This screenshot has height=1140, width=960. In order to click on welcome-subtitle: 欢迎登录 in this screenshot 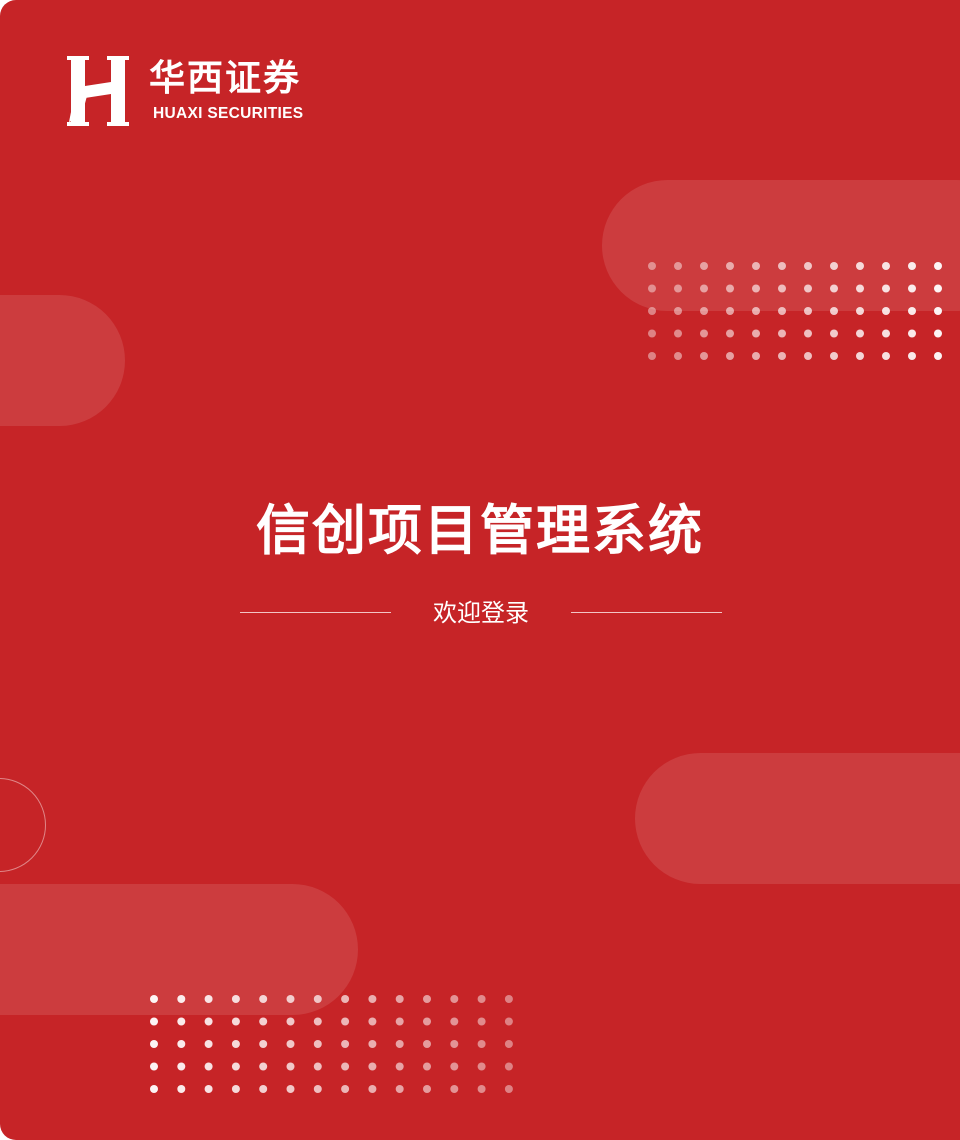, I will do `click(481, 613)`.